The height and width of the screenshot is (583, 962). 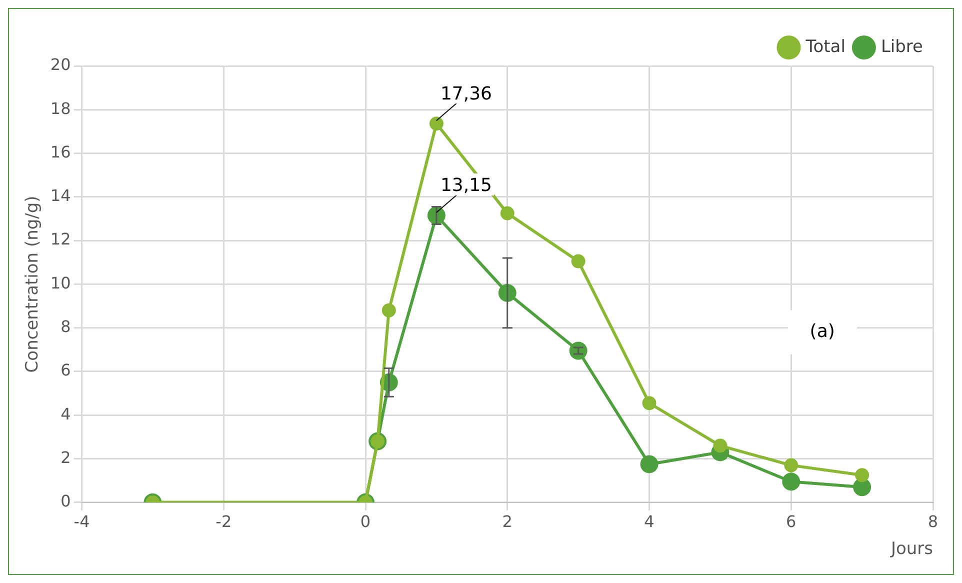 What do you see at coordinates (822, 331) in the screenshot?
I see `annotation: (a)` at bounding box center [822, 331].